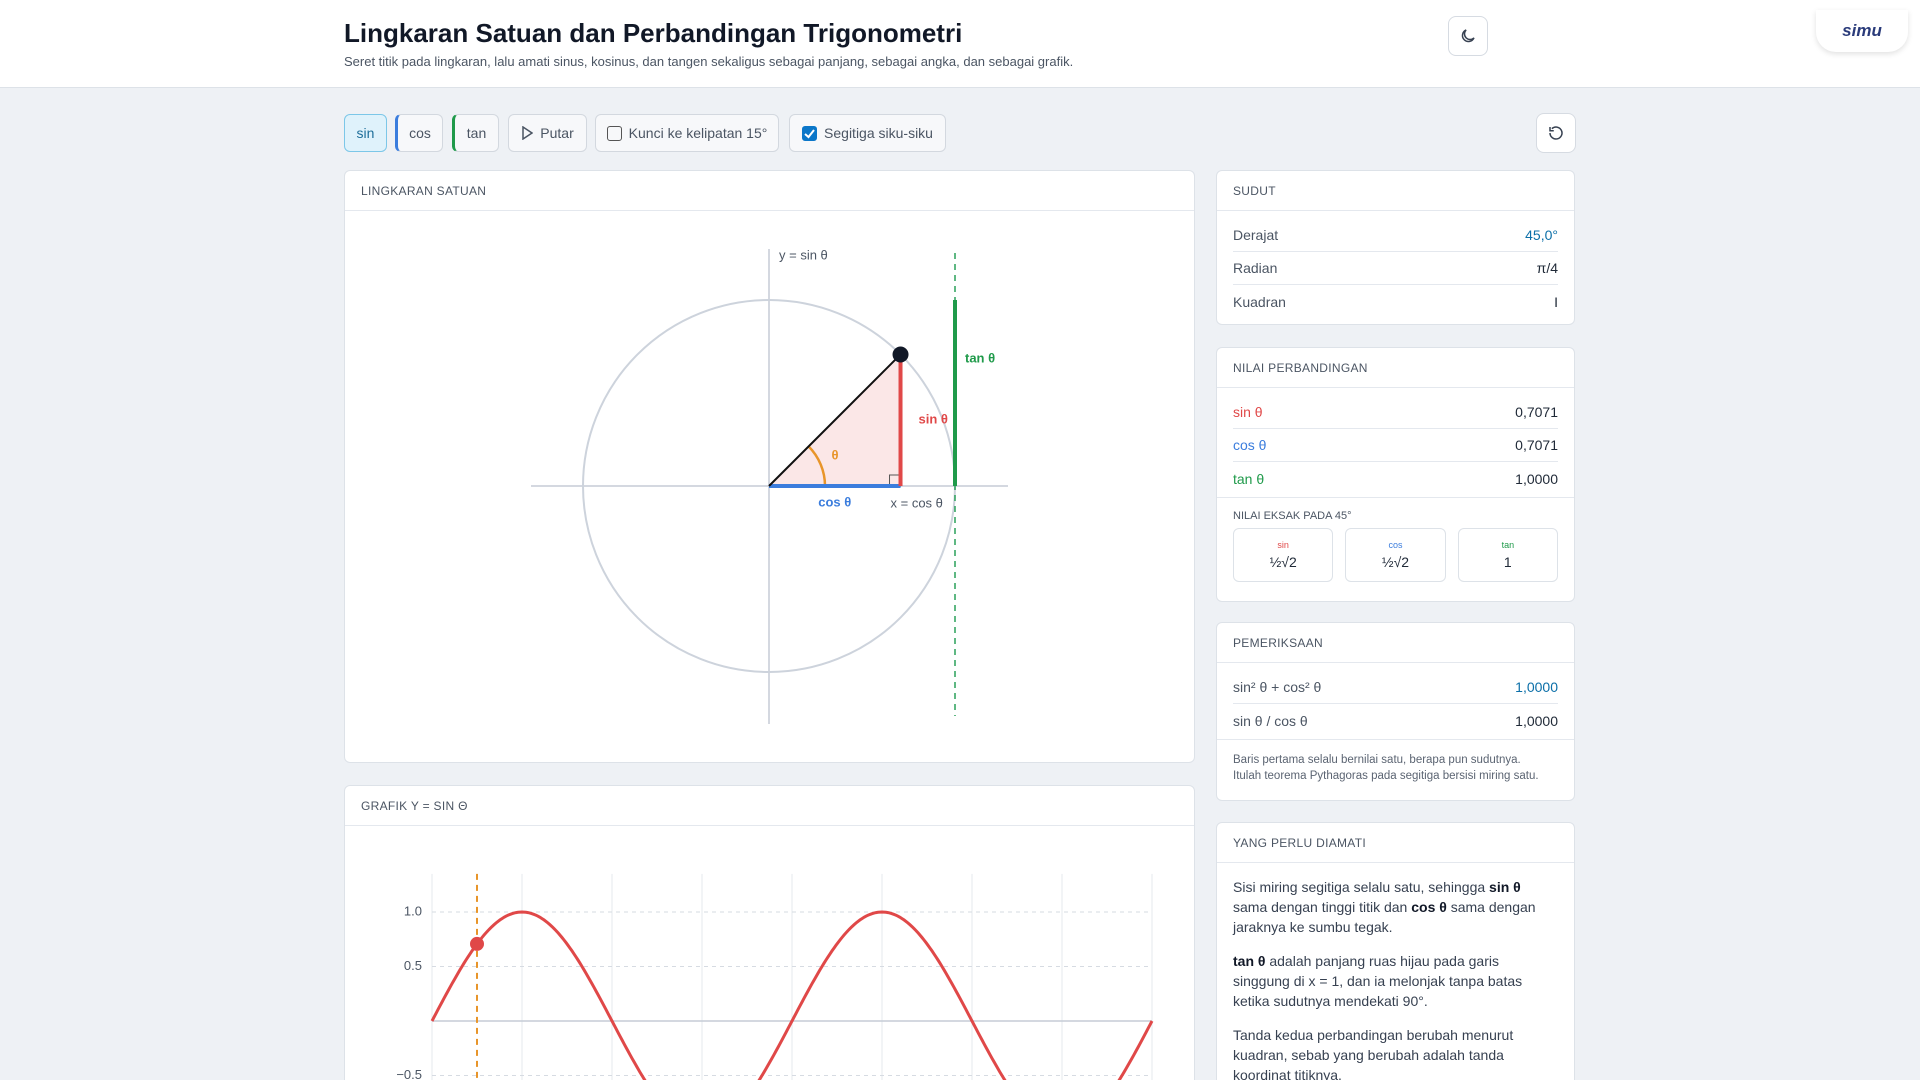 The width and height of the screenshot is (1920, 1080). Describe the element at coordinates (1259, 301) in the screenshot. I see `row-label: Kuadran` at that location.